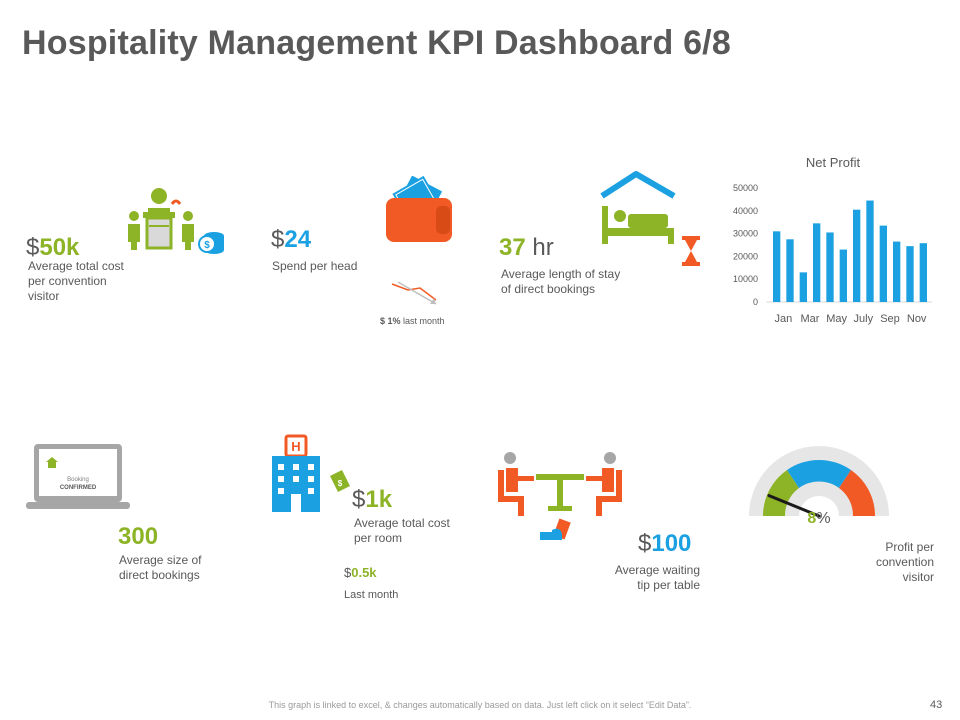  Describe the element at coordinates (857, 255) in the screenshot. I see `bar-july` at that location.